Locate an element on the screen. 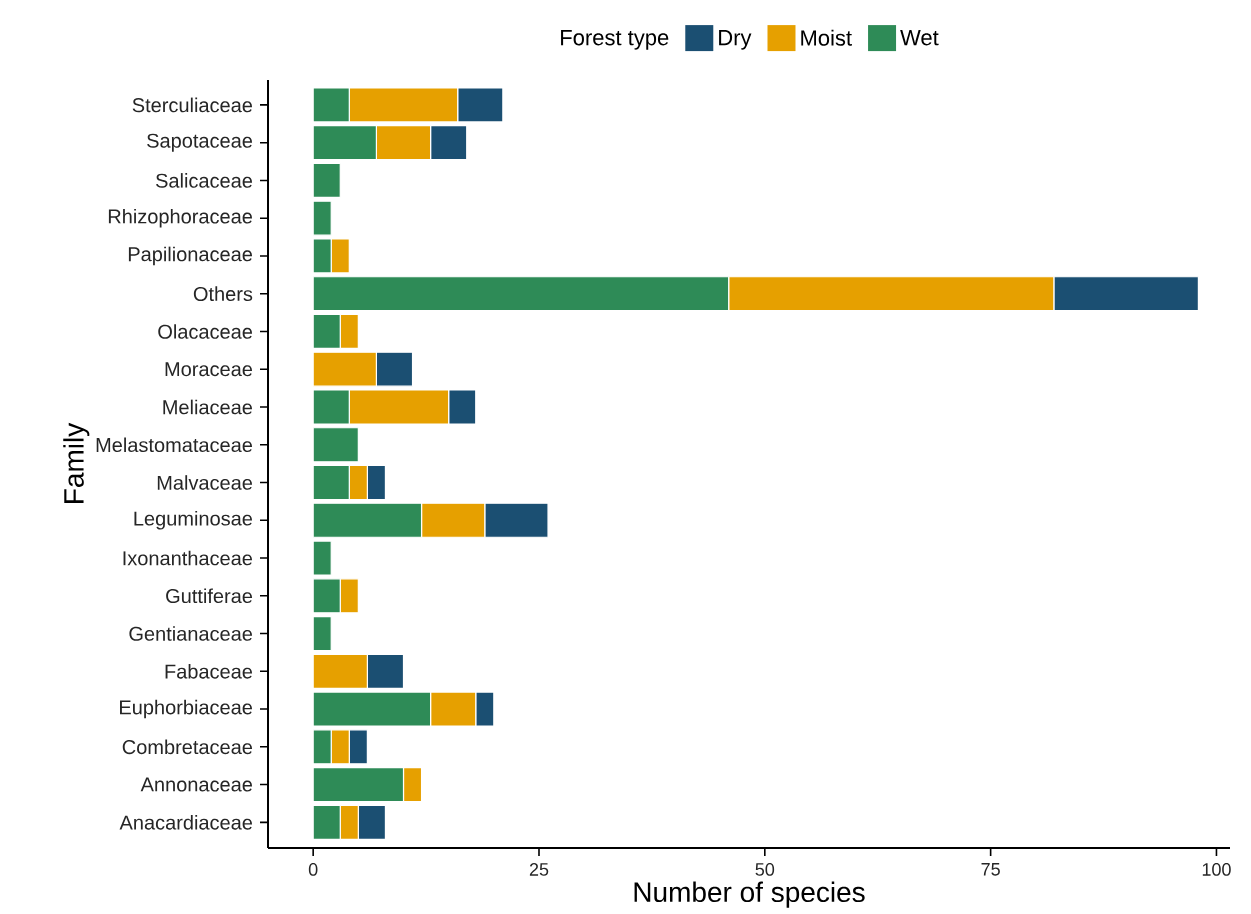  y-tick-label: Guttiferae is located at coordinates (209, 596).